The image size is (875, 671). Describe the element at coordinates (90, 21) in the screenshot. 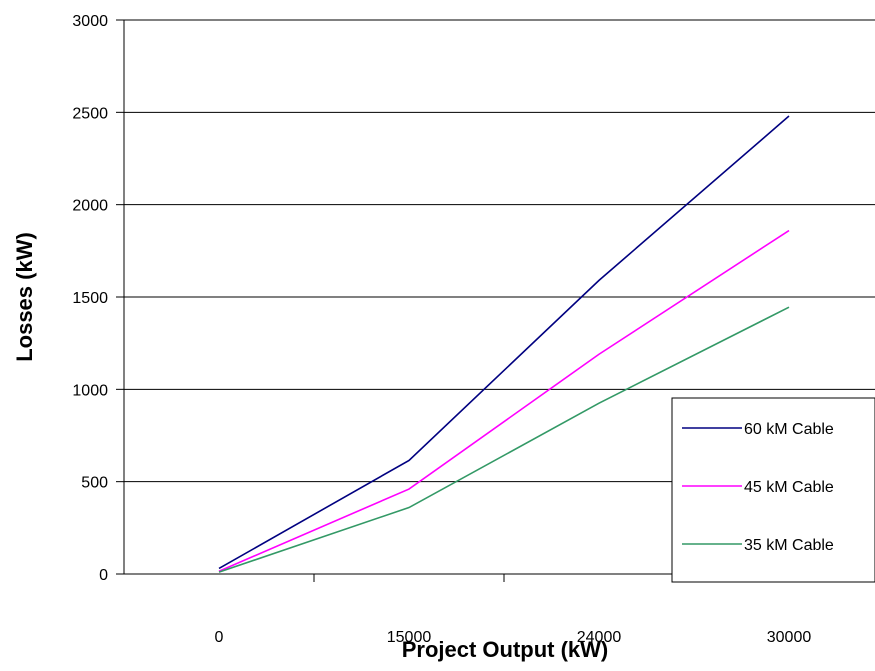

I see `y-tick-label: 3000` at that location.